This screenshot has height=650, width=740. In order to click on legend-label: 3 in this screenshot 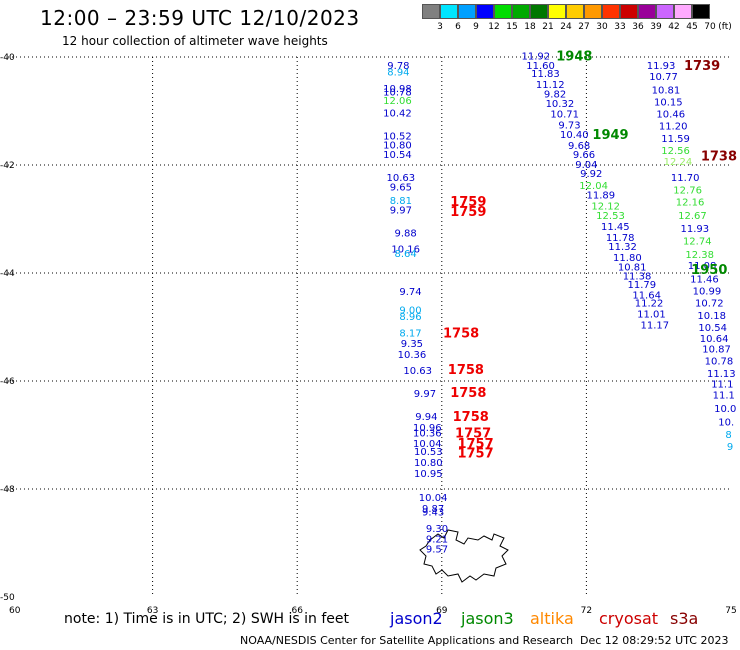, I will do `click(440, 27)`.